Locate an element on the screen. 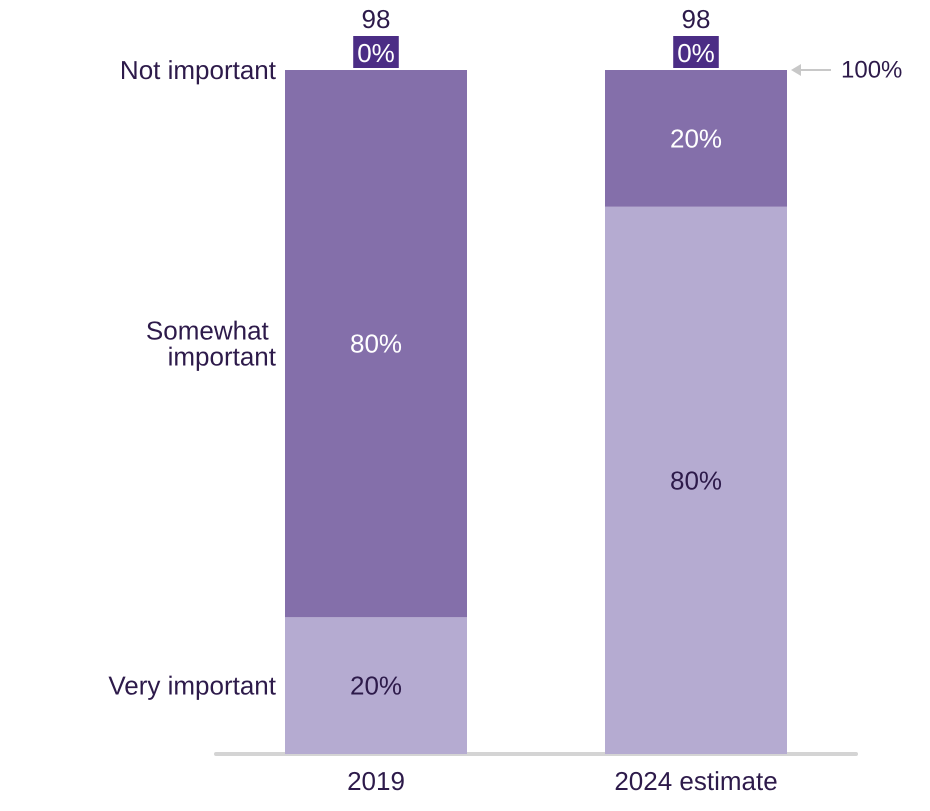 The width and height of the screenshot is (930, 811). x-tick-label: 2024 estimate is located at coordinates (696, 781).